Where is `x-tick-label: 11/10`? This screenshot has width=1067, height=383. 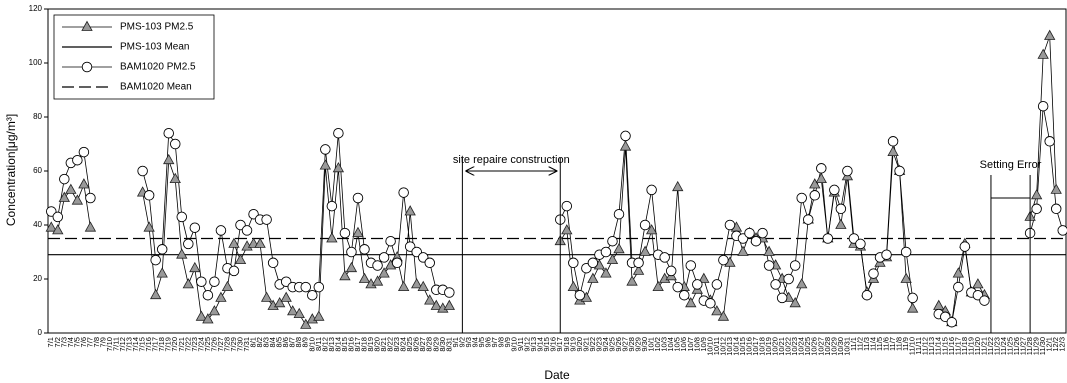 x-tick-label: 11/10 is located at coordinates (912, 346).